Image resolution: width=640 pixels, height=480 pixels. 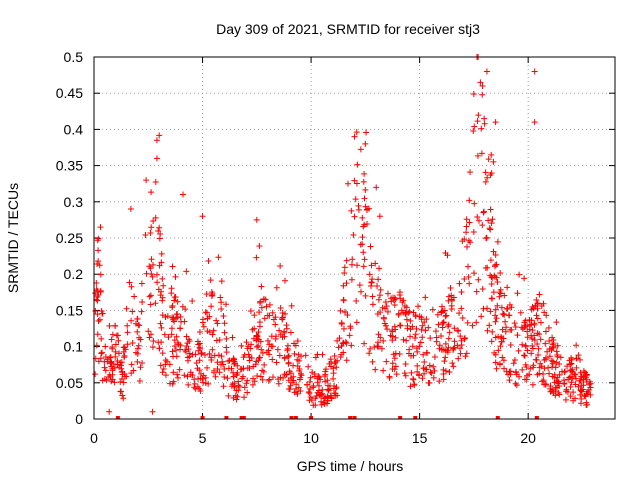 What do you see at coordinates (74, 202) in the screenshot?
I see `y-tick-label: 0.3` at bounding box center [74, 202].